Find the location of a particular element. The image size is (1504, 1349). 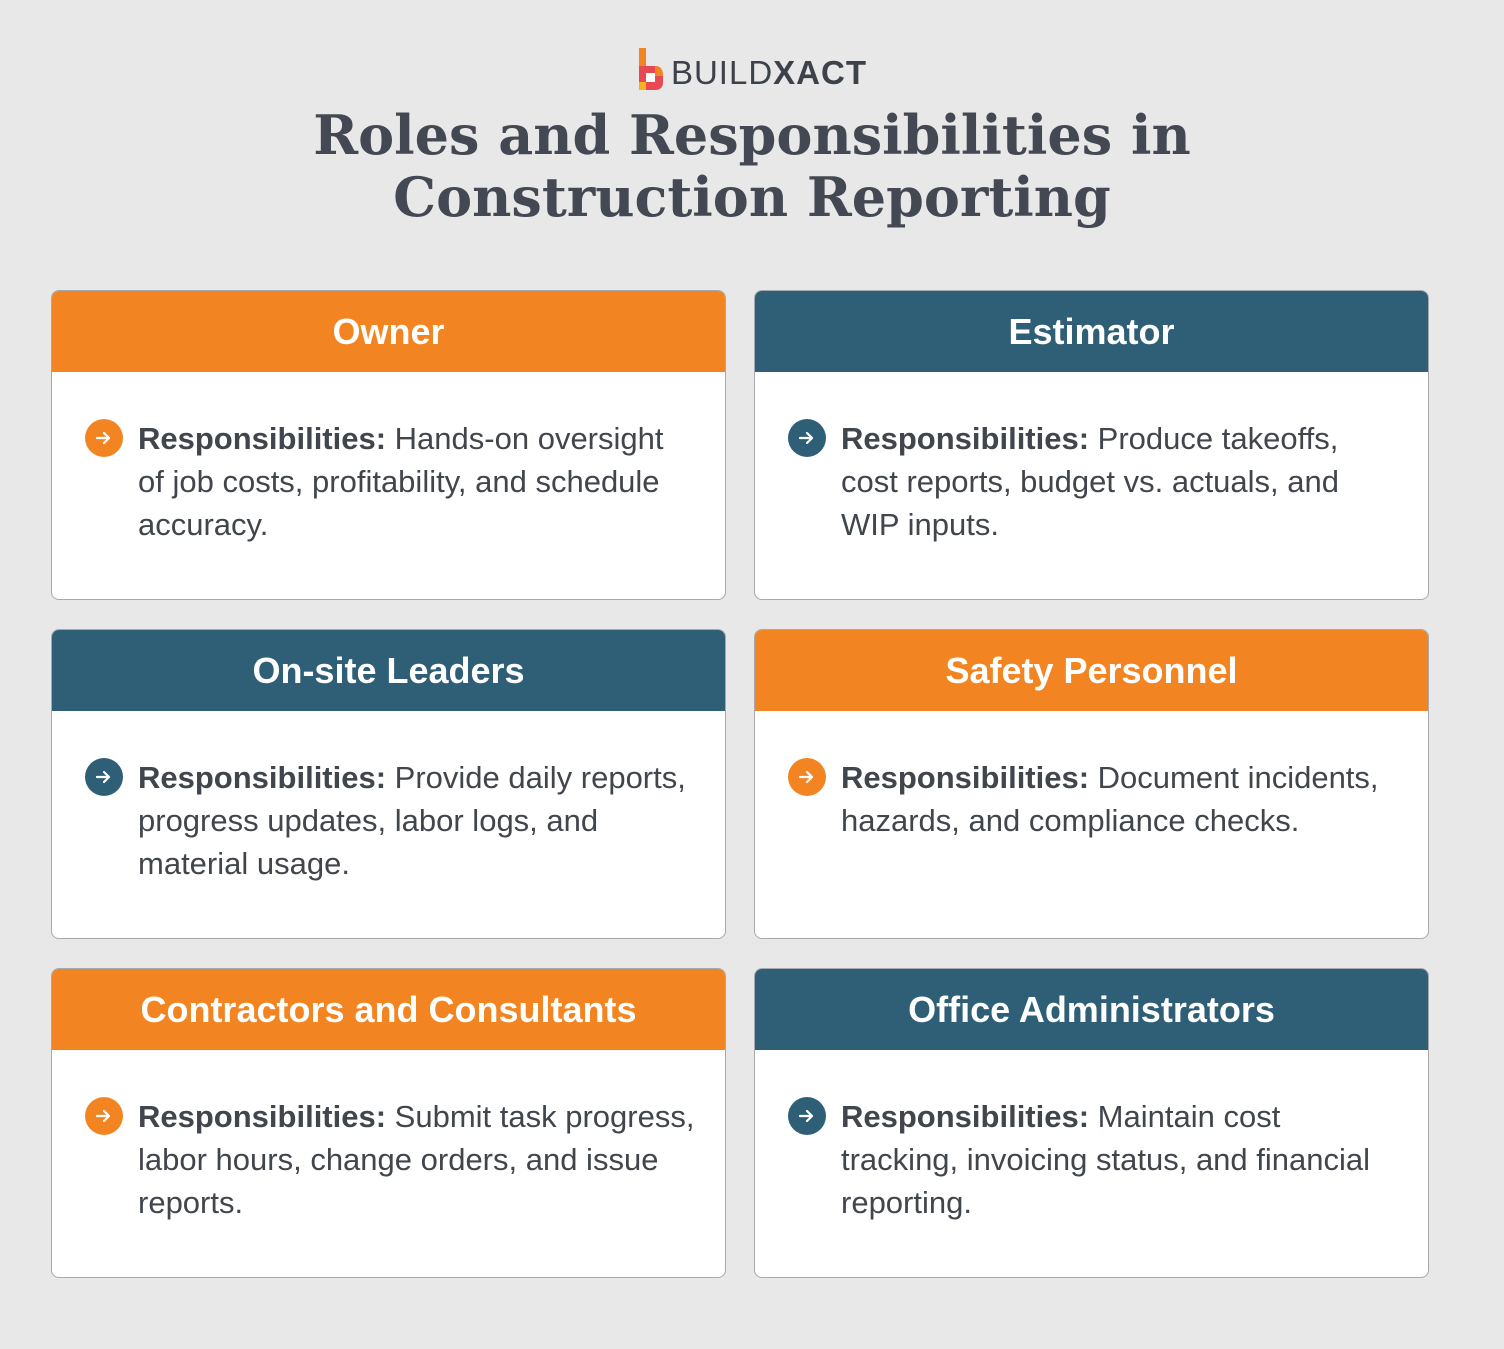

role-title: Safety Personnel is located at coordinates (1091, 670).